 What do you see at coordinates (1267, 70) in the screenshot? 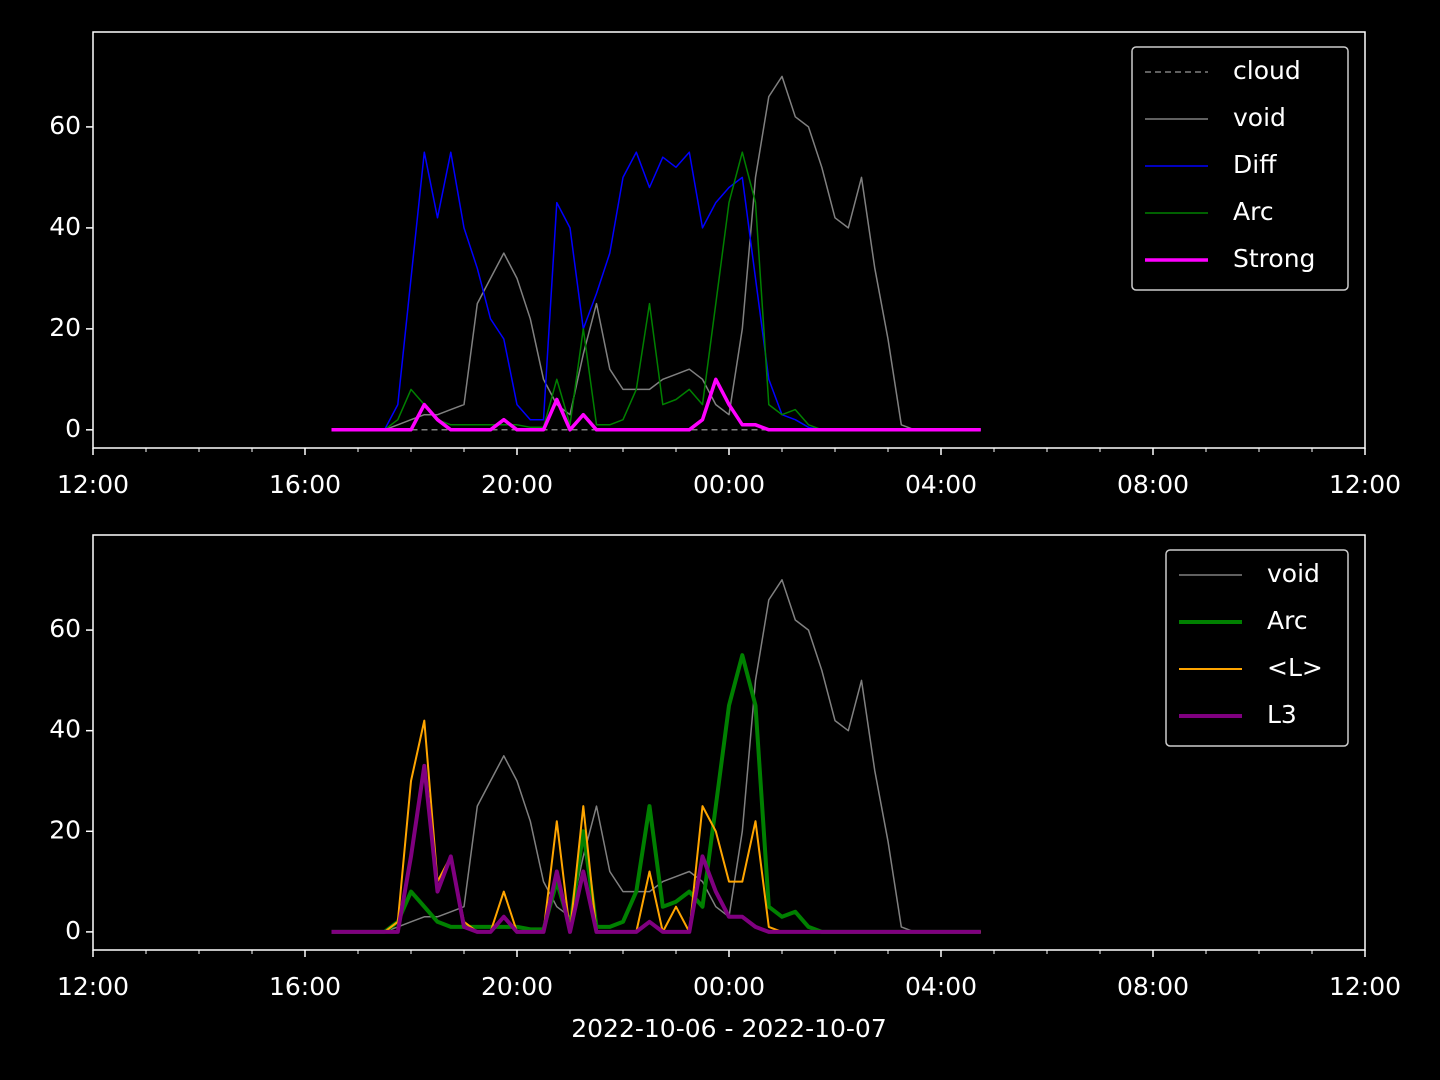
I see `legend-label: cloud` at bounding box center [1267, 70].